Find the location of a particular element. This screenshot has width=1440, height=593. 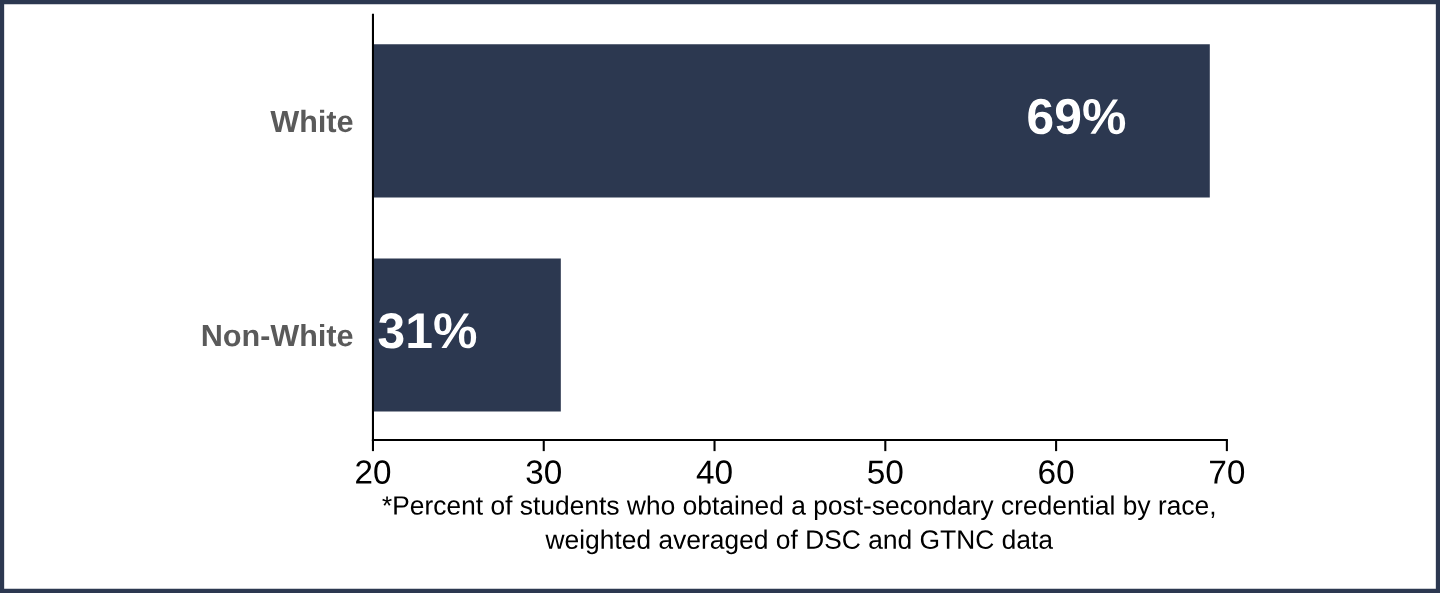

x-tick-label: 60 is located at coordinates (1056, 472).